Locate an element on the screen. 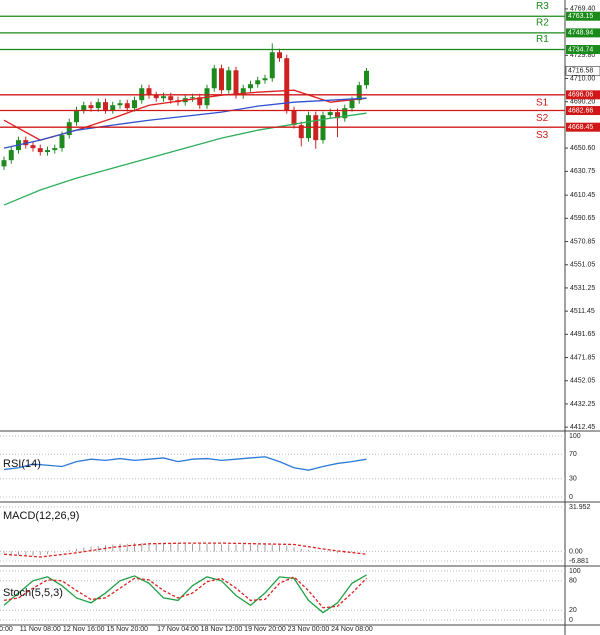 The image size is (600, 635). x-tick-label: 00:00 is located at coordinates (6, 629).